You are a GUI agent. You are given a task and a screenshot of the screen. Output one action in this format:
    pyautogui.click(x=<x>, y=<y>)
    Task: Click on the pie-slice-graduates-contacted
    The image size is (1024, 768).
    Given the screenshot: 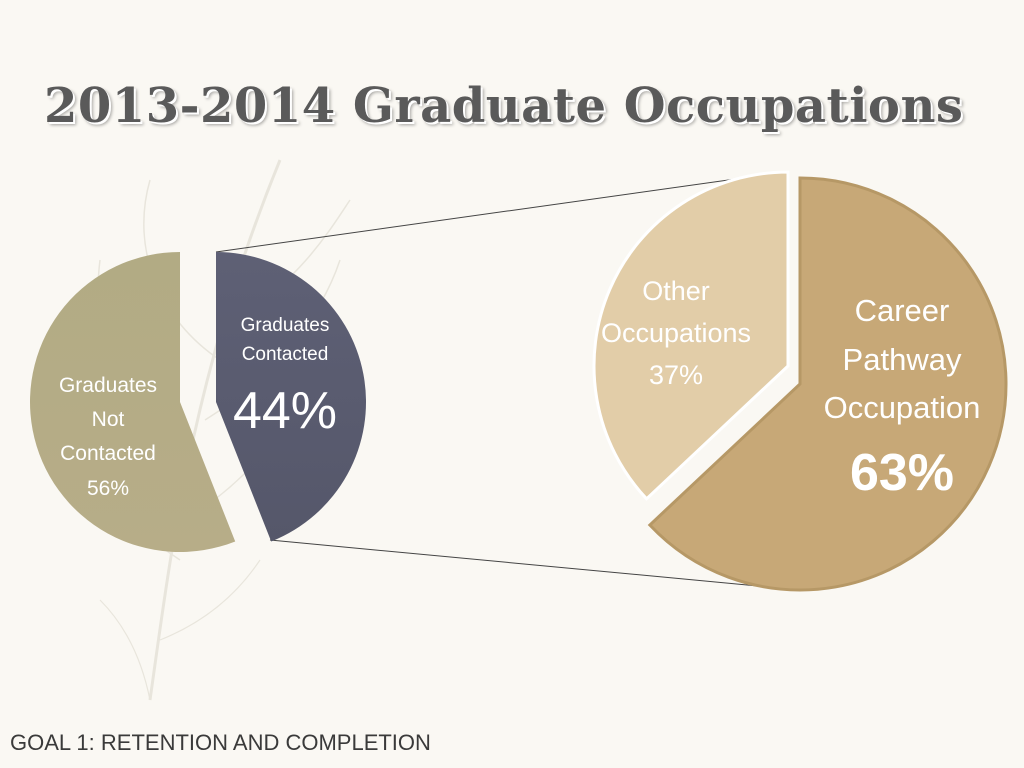 What is the action you would take?
    pyautogui.click(x=291, y=397)
    